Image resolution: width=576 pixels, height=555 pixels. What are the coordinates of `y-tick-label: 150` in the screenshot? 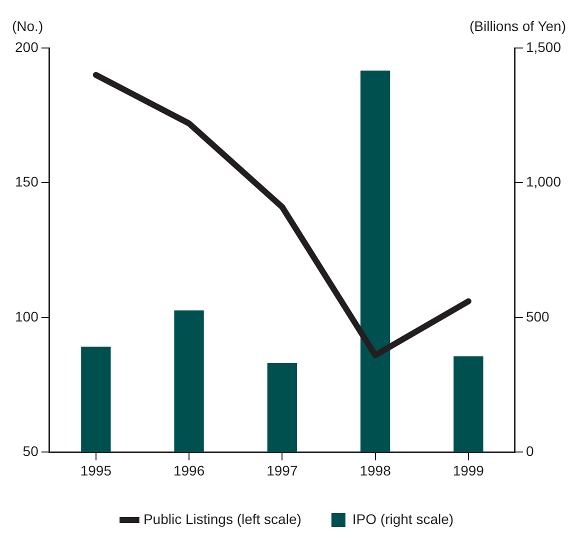 It's located at (27, 182).